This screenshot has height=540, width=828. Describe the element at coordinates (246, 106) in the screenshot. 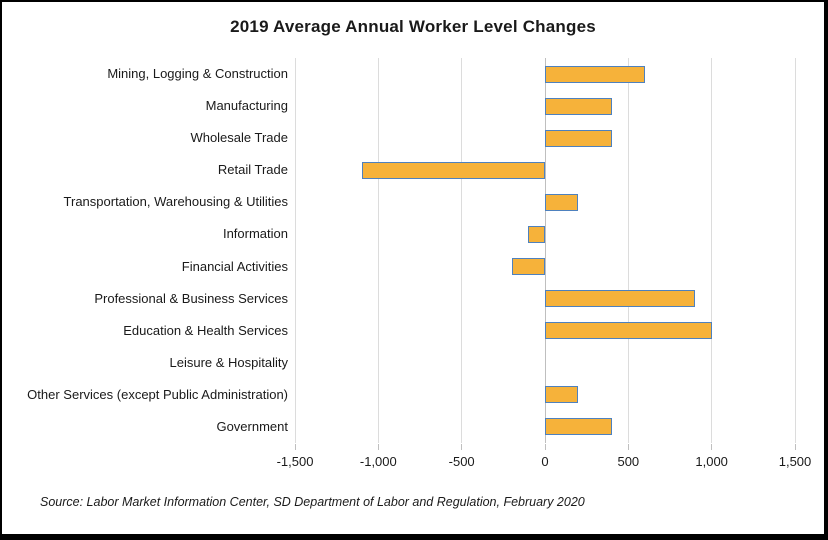

I see `category-label: Manufacturing` at that location.